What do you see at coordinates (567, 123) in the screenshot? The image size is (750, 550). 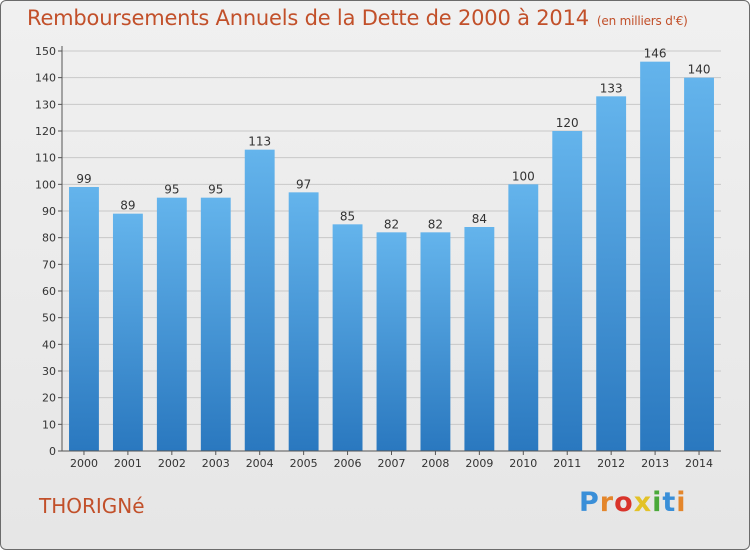 I see `value-label-2011: 120` at bounding box center [567, 123].